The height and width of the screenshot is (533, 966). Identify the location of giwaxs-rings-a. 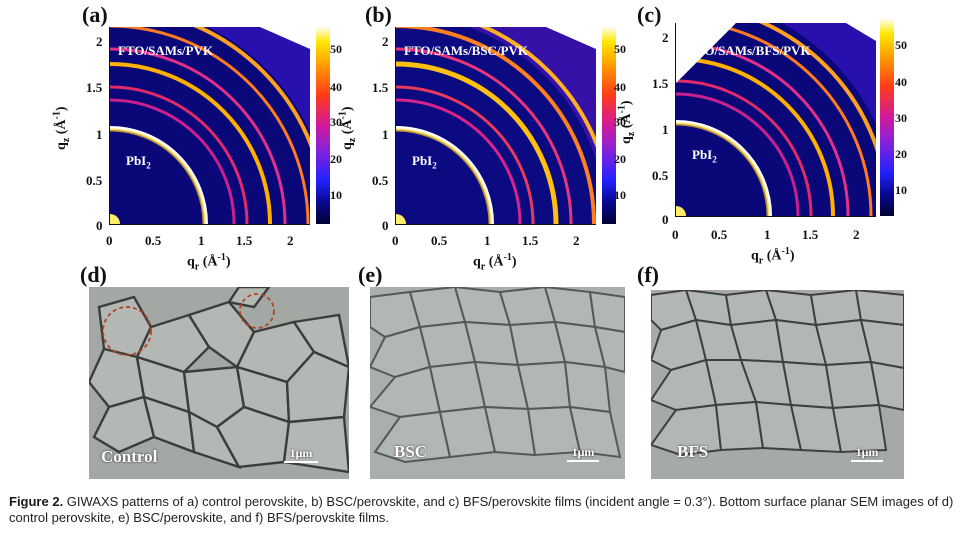
(210, 125).